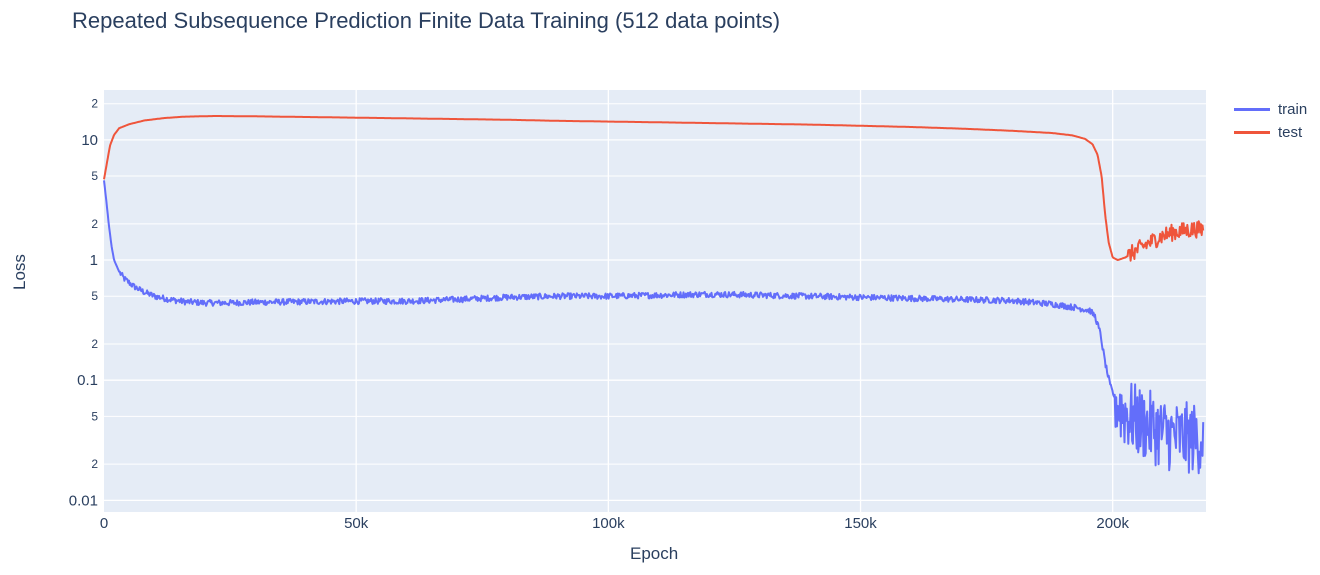 Image resolution: width=1320 pixels, height=575 pixels. Describe the element at coordinates (1290, 132) in the screenshot. I see `legend-label-test: test` at that location.